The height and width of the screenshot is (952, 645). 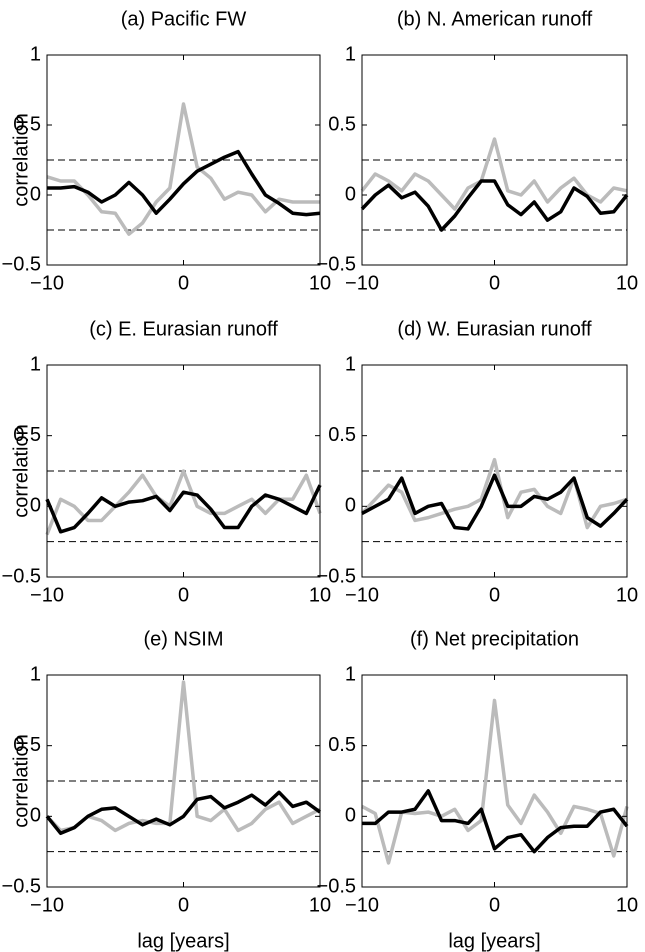 I want to click on panel-title: (e) NSIM, so click(x=184, y=639).